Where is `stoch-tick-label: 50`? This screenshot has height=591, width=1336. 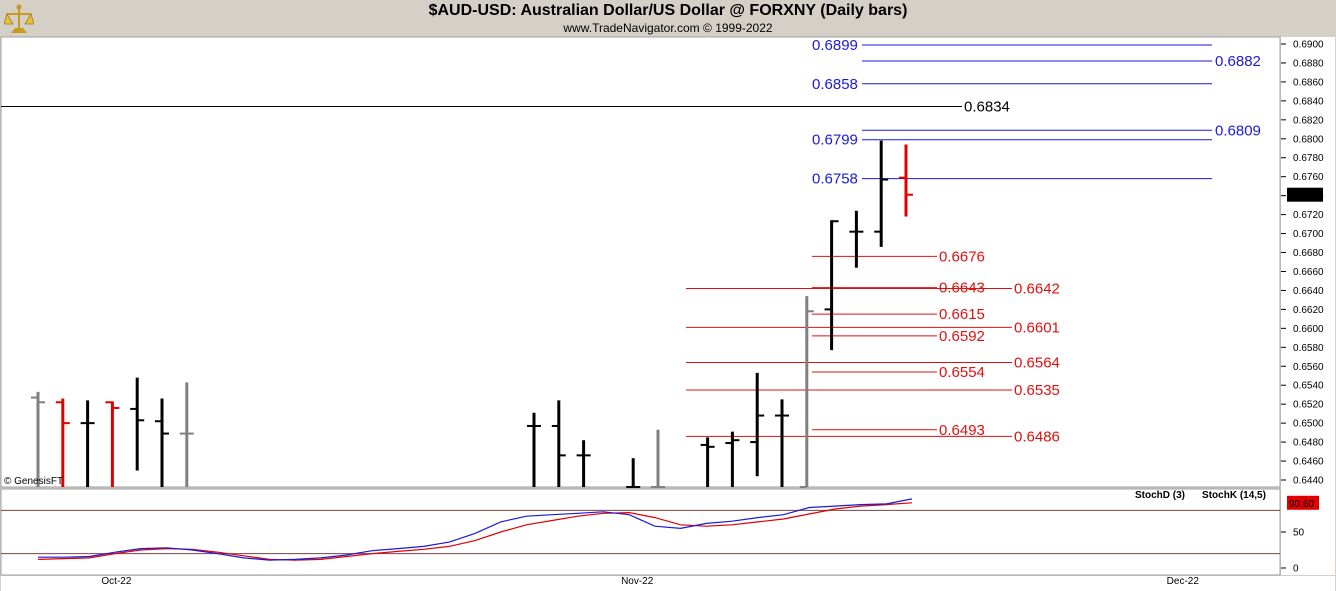
stoch-tick-label: 50 is located at coordinates (1299, 533).